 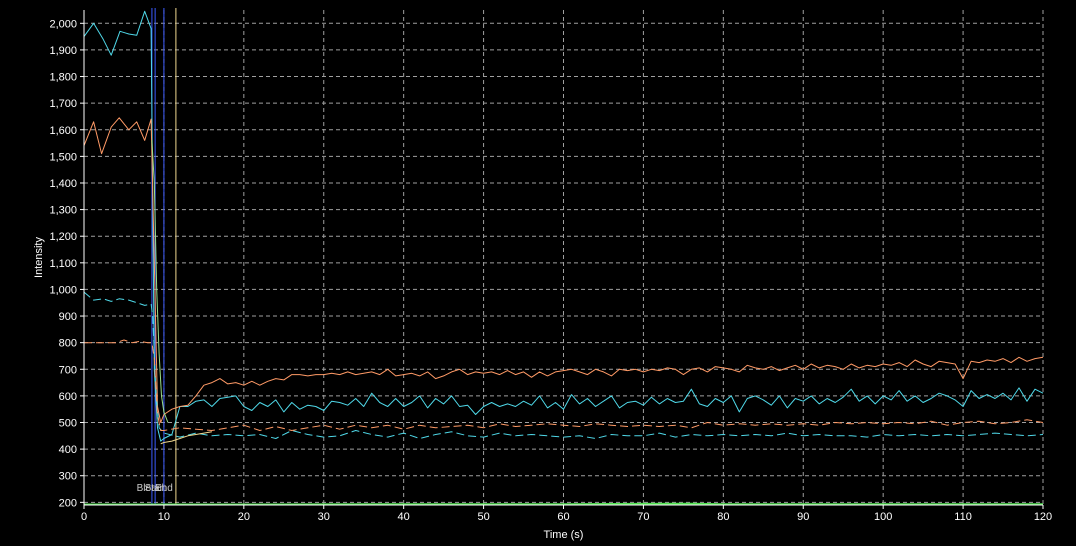 What do you see at coordinates (68, 317) in the screenshot?
I see `y-tick-label: 900` at bounding box center [68, 317].